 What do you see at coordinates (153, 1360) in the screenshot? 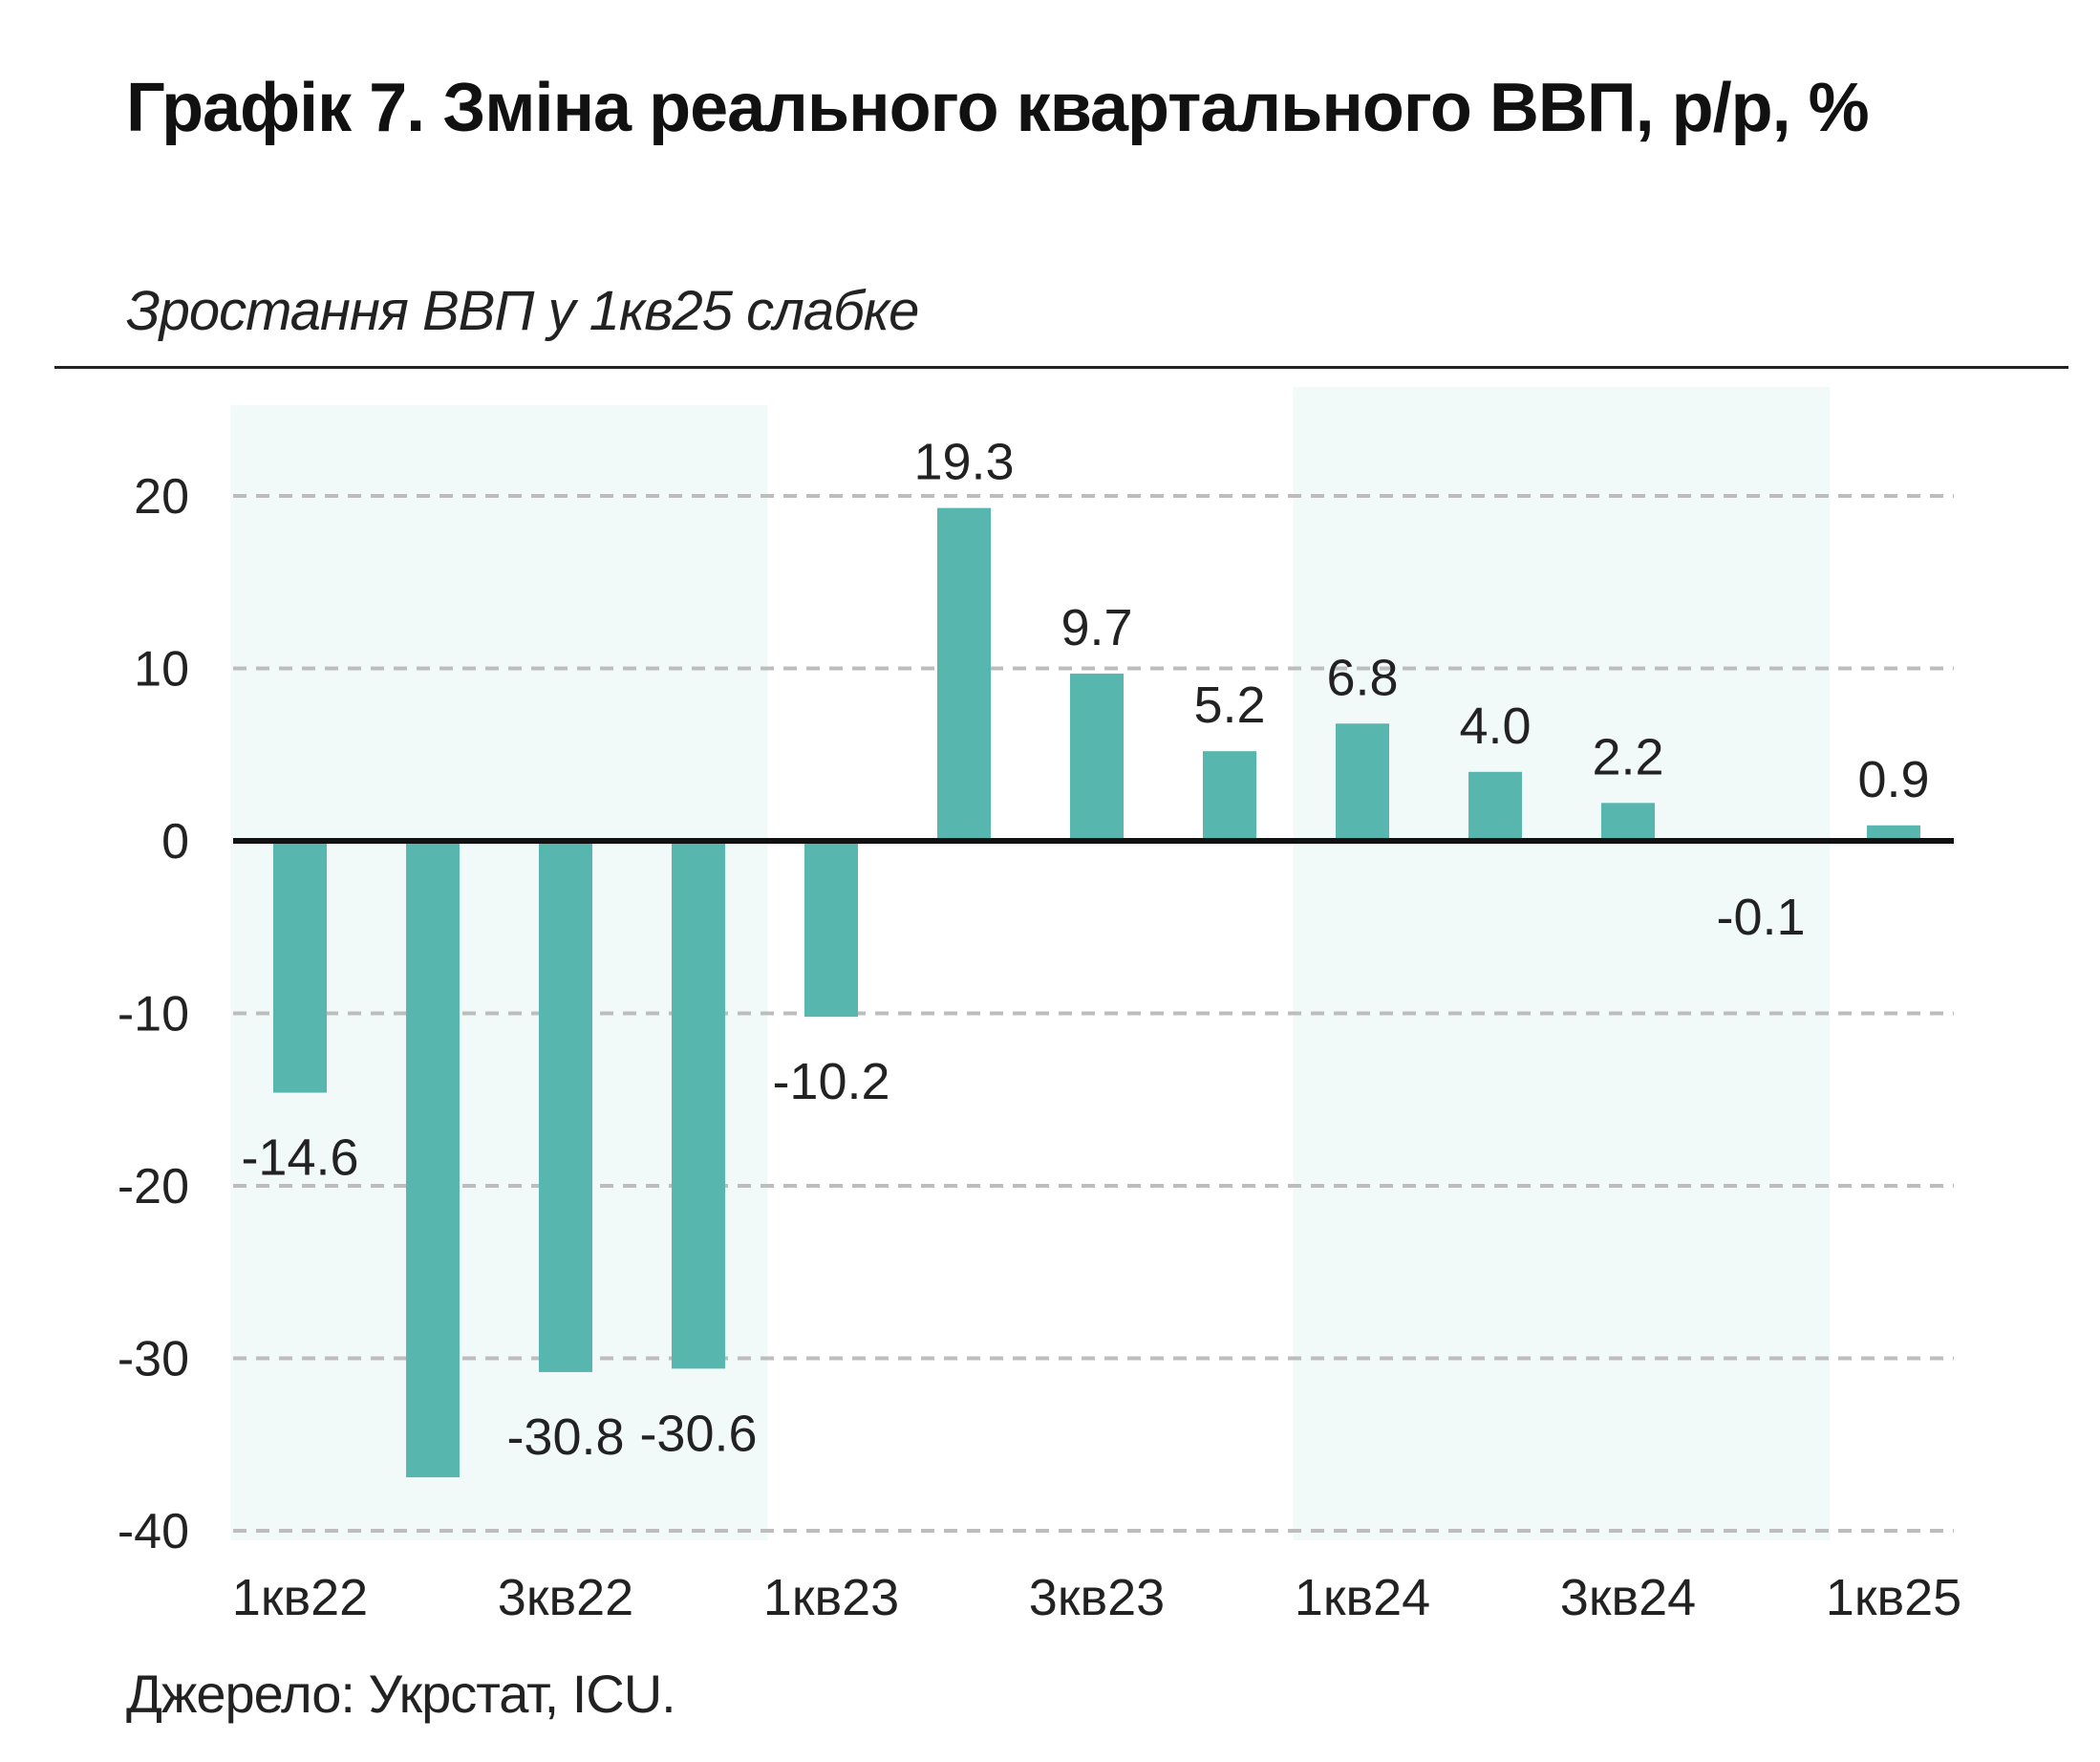
I see `y-tick-label: -30` at bounding box center [153, 1360].